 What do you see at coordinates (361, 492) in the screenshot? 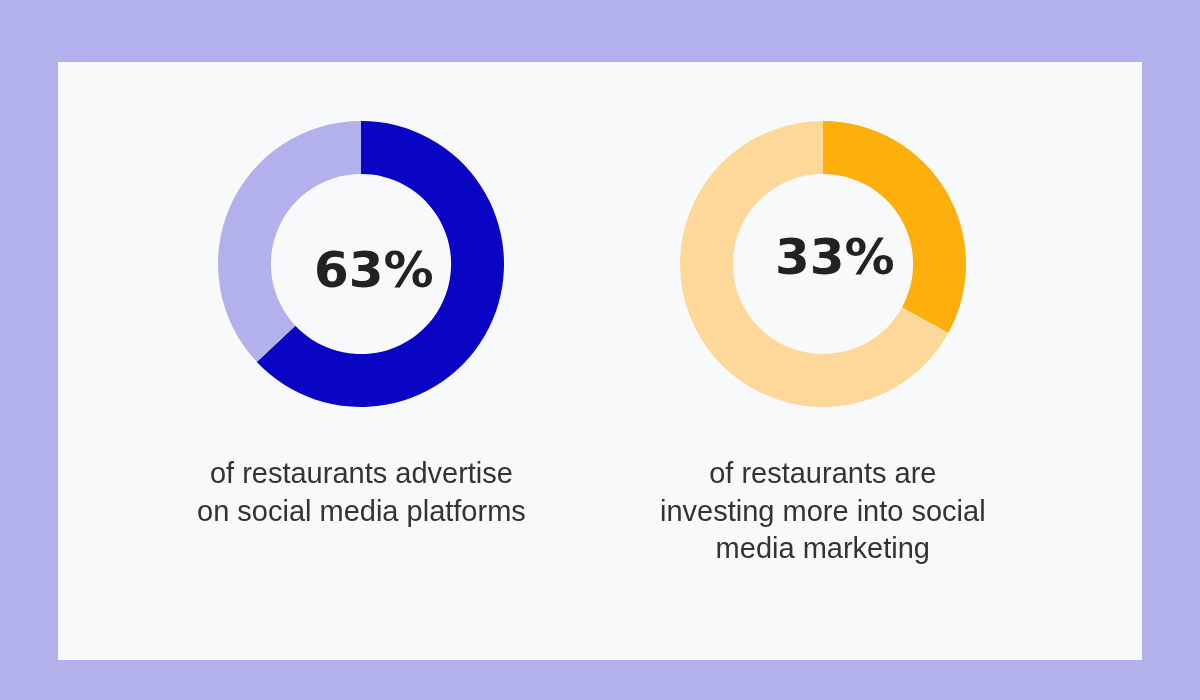
I see `text: of restaurants advertise on social media platforms` at bounding box center [361, 492].